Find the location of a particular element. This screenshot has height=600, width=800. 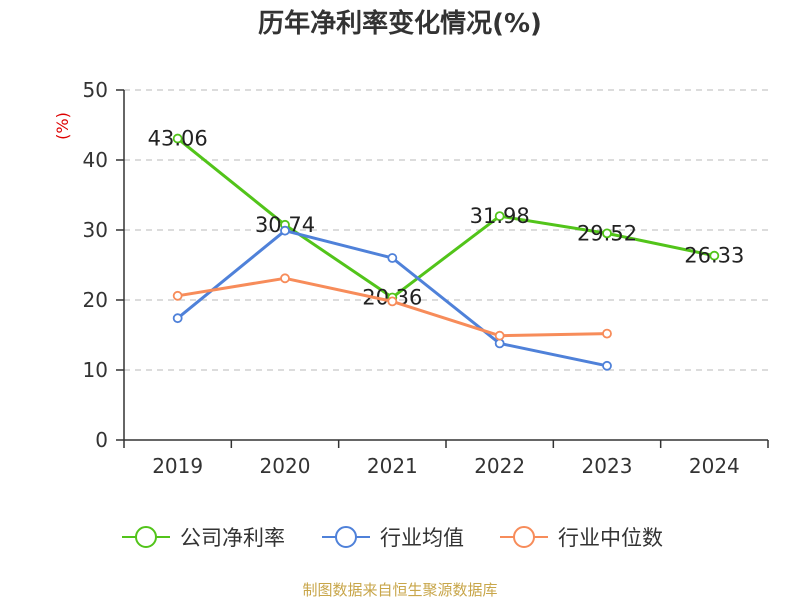

legend-label: 公司净利率 is located at coordinates (232, 538).